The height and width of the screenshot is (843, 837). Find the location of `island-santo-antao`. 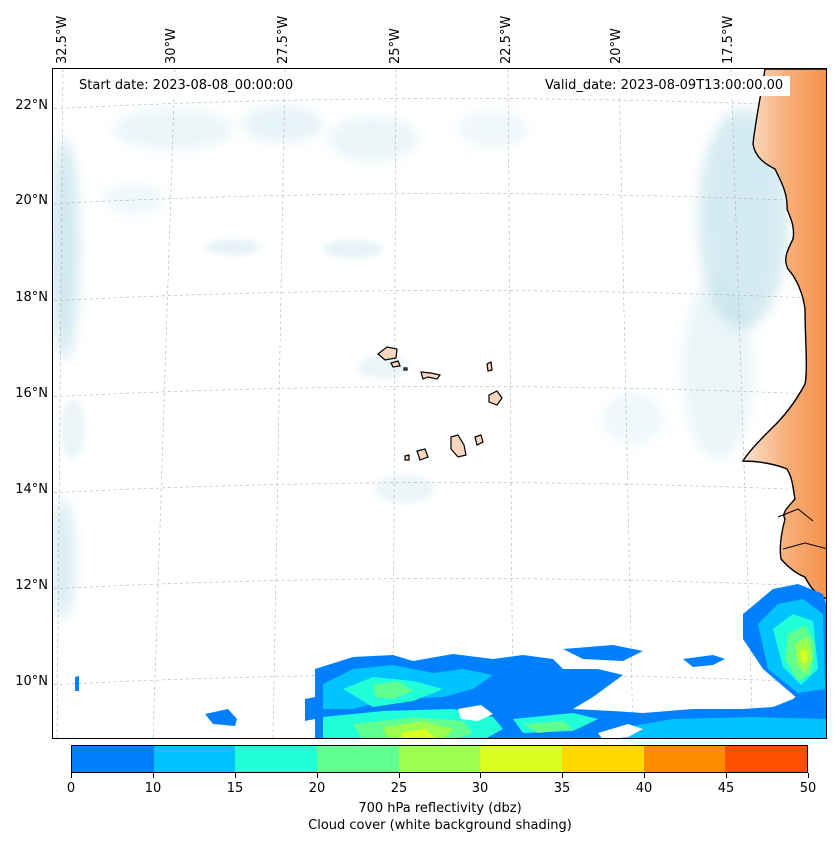

island-santo-antao is located at coordinates (387, 353).